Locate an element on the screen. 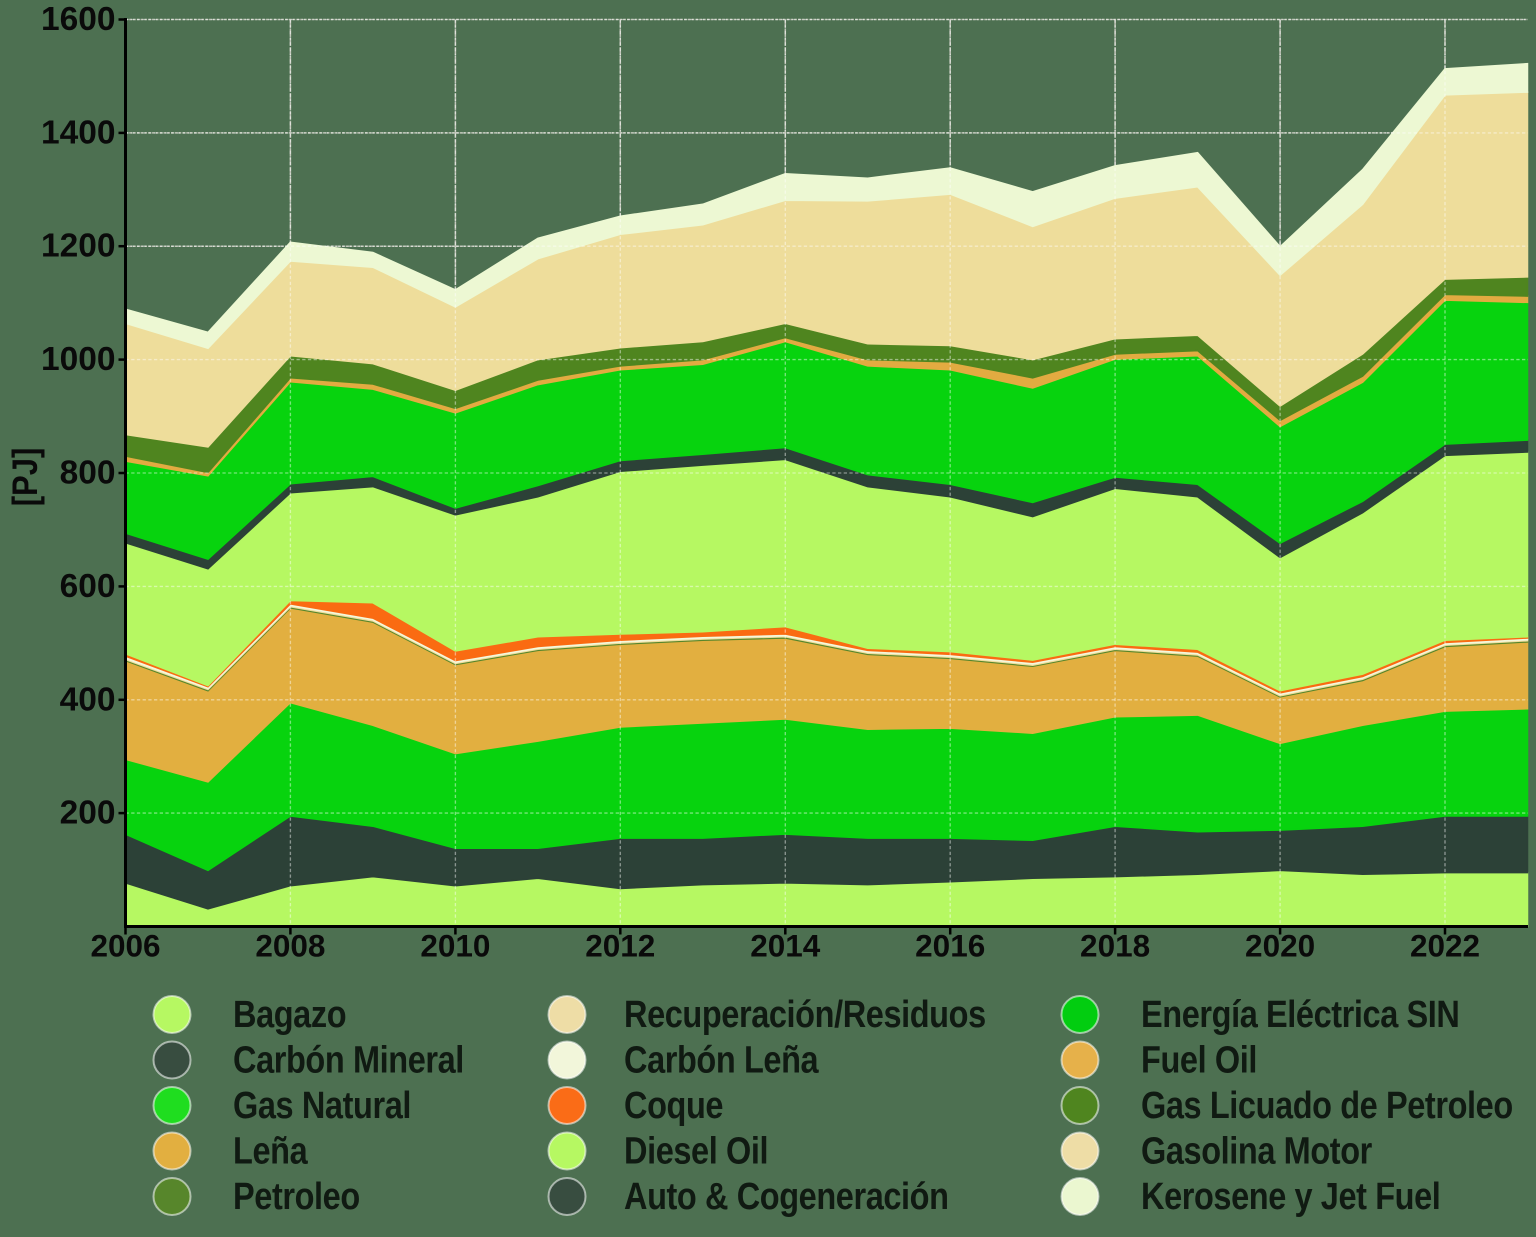 The width and height of the screenshot is (1536, 1237). svg-text: 2018 is located at coordinates (1115, 946).